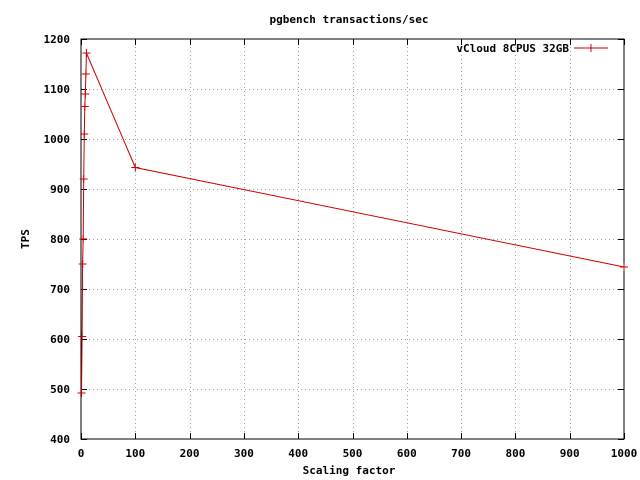 The height and width of the screenshot is (480, 640). Describe the element at coordinates (57, 39) in the screenshot. I see `y-tick-label: 1200` at that location.